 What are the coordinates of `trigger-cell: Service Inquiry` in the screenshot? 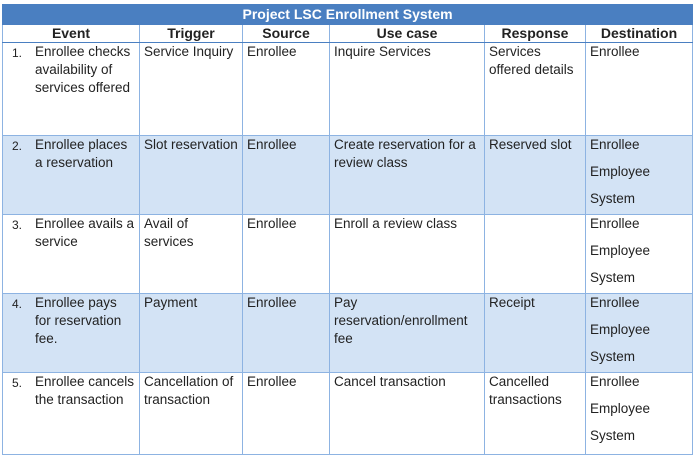 It's located at (191, 89).